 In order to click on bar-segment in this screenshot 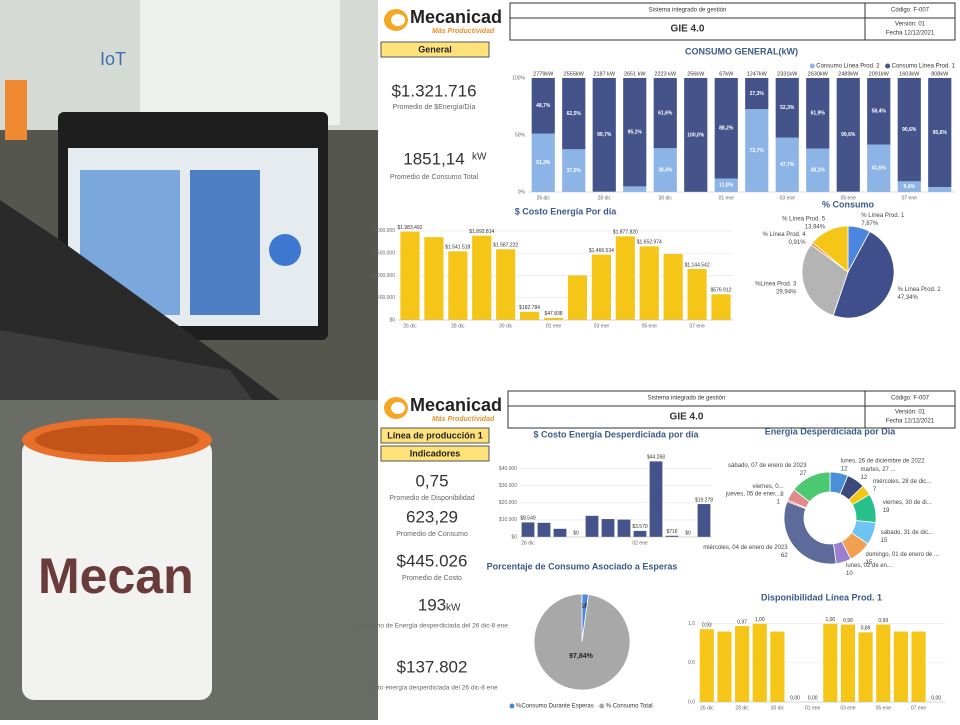, I will do `click(939, 189)`.